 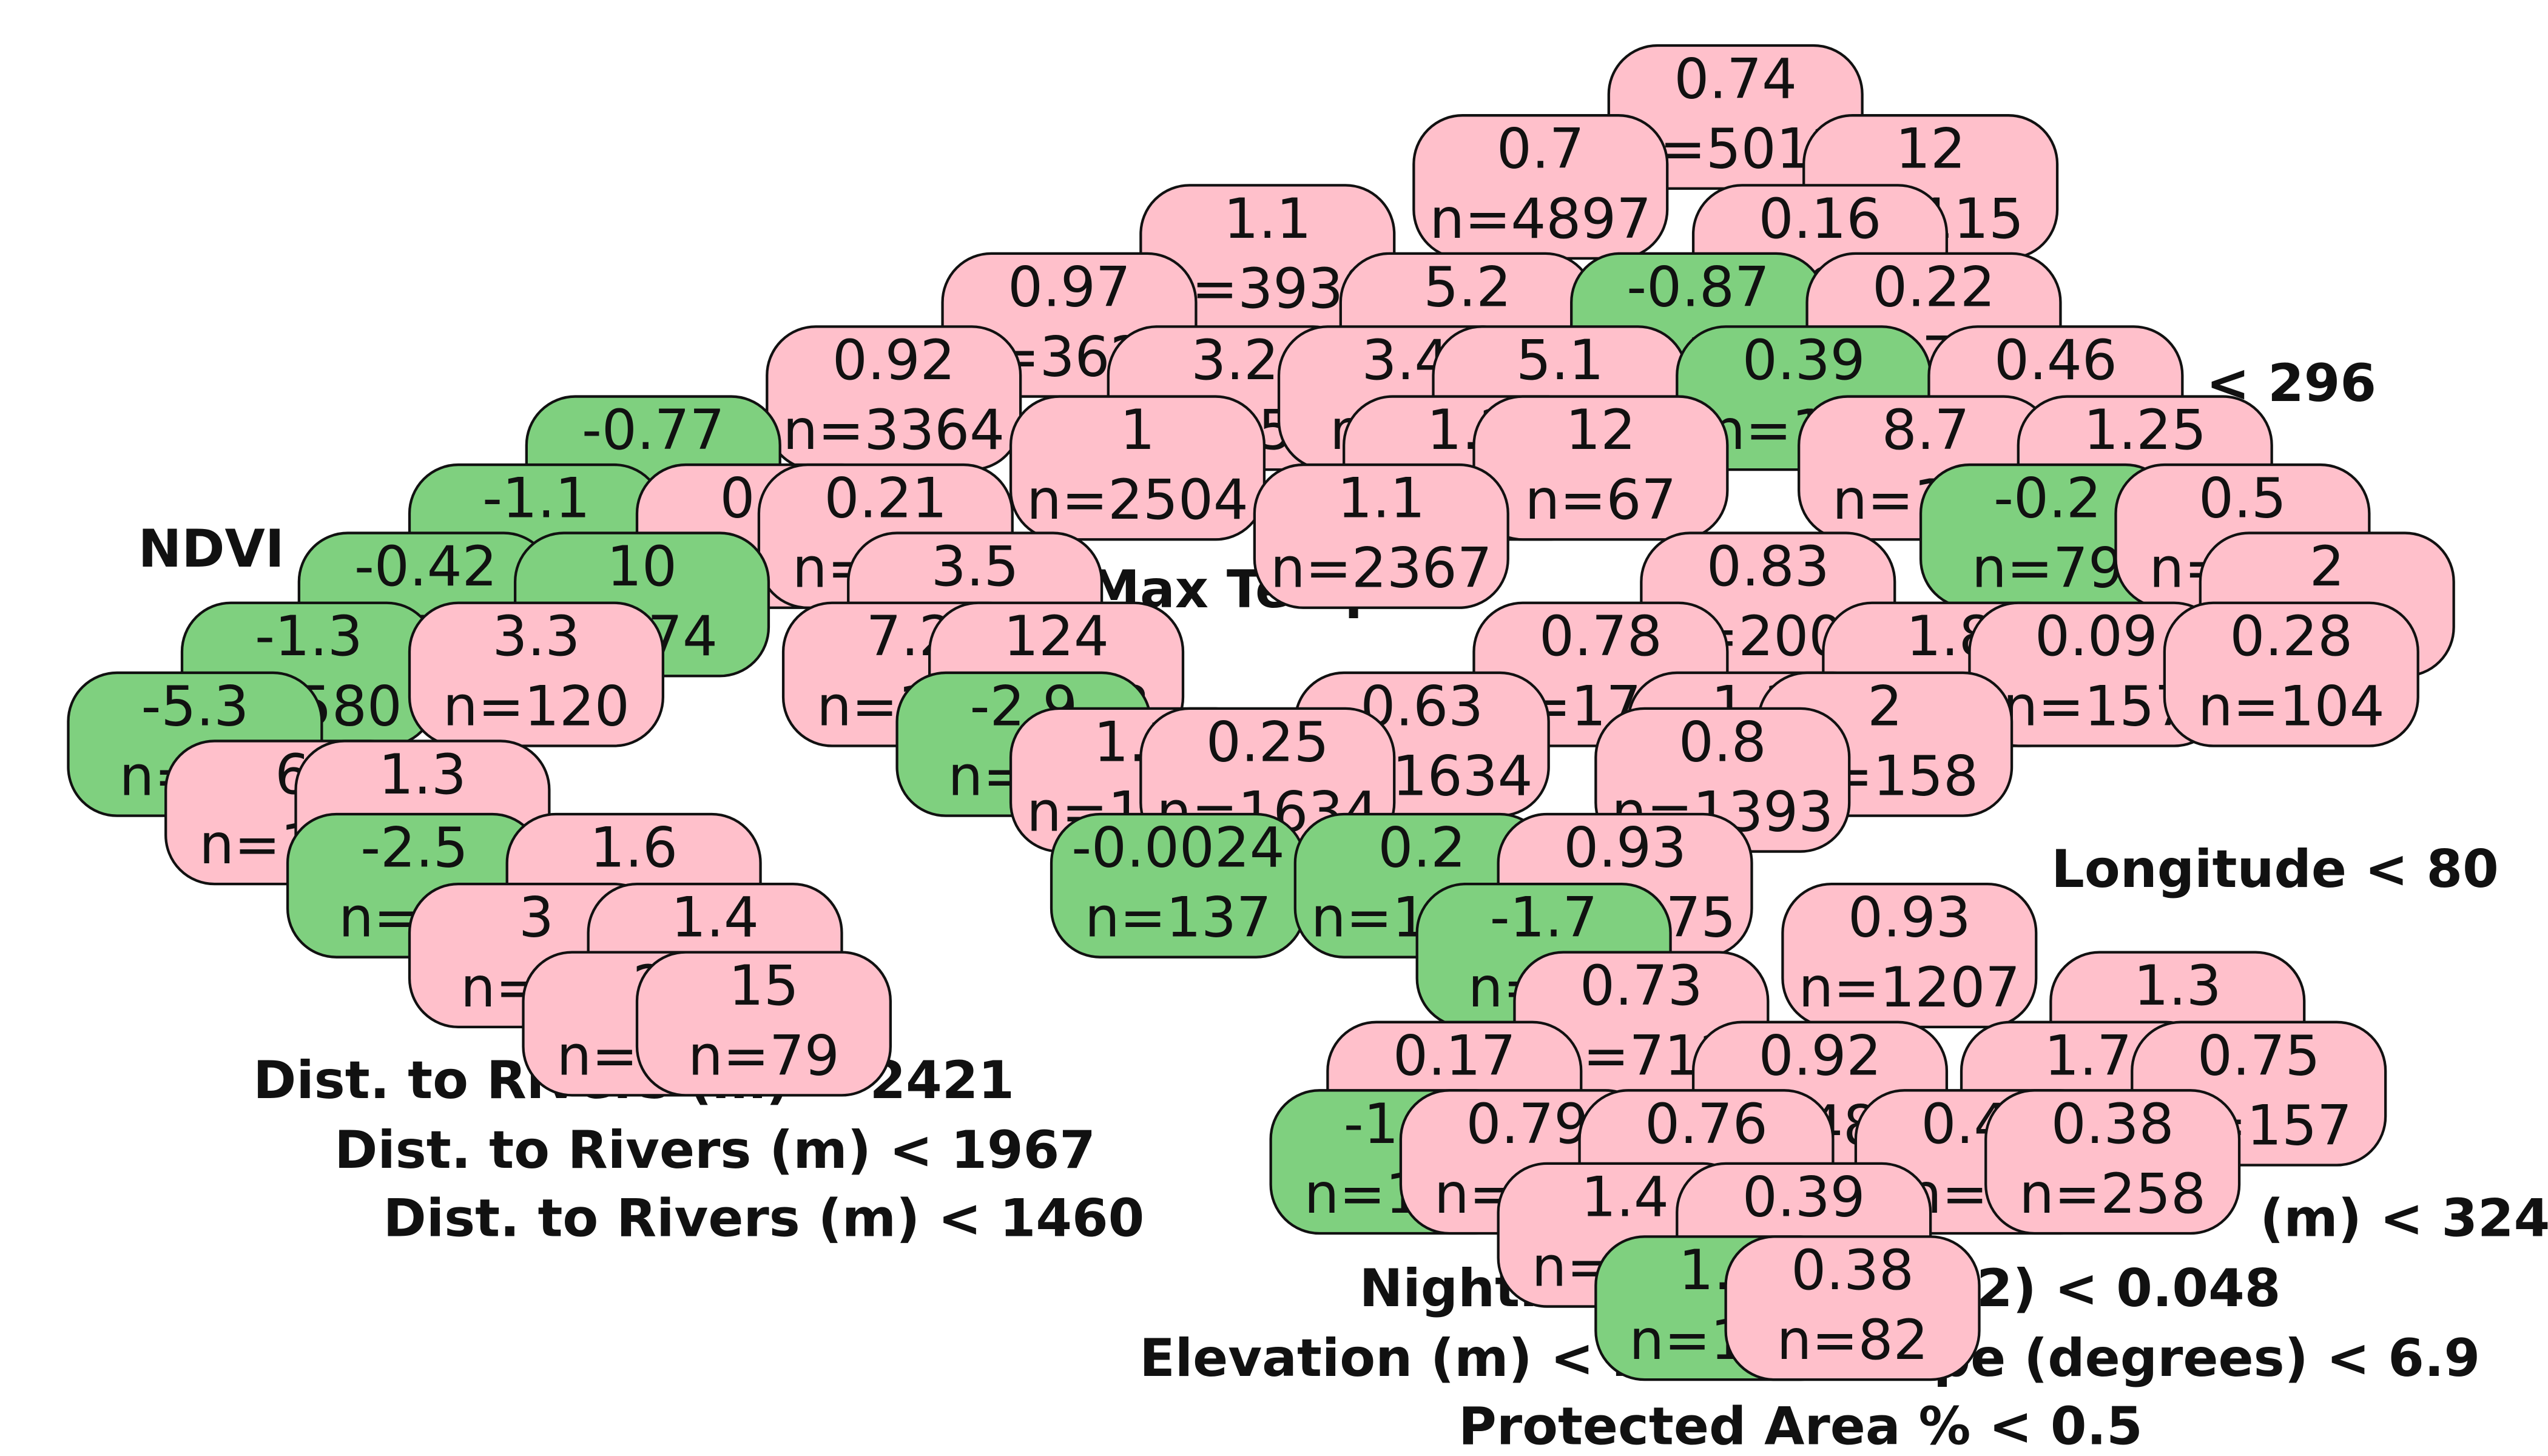 I want to click on node-value: 0.75, so click(x=2258, y=1055).